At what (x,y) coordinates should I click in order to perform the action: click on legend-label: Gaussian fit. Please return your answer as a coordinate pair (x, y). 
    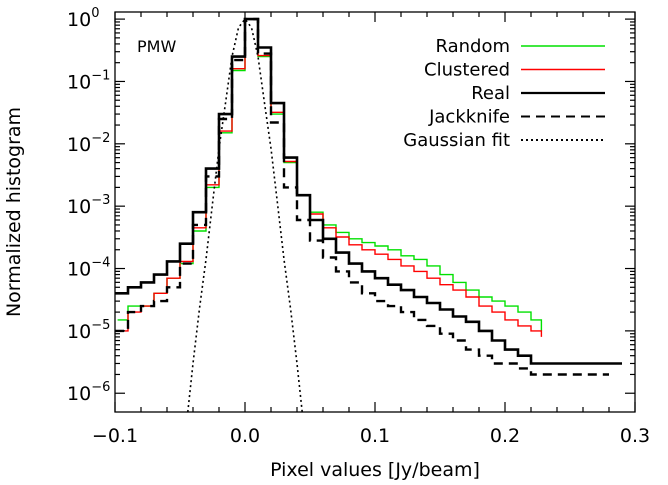
    Looking at the image, I should click on (456, 140).